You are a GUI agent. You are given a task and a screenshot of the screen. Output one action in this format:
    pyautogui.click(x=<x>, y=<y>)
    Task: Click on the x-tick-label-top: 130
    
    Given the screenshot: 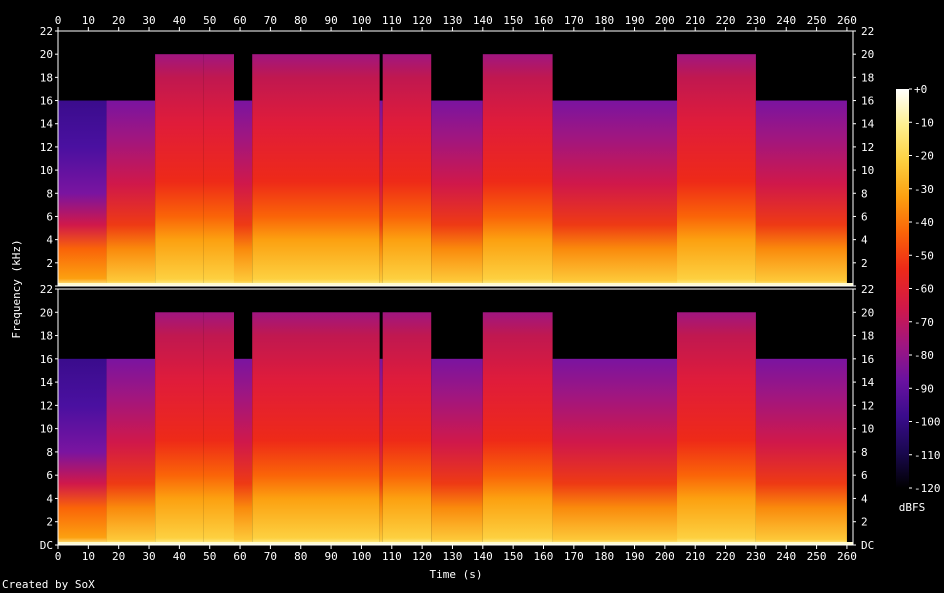 What is the action you would take?
    pyautogui.click(x=453, y=20)
    